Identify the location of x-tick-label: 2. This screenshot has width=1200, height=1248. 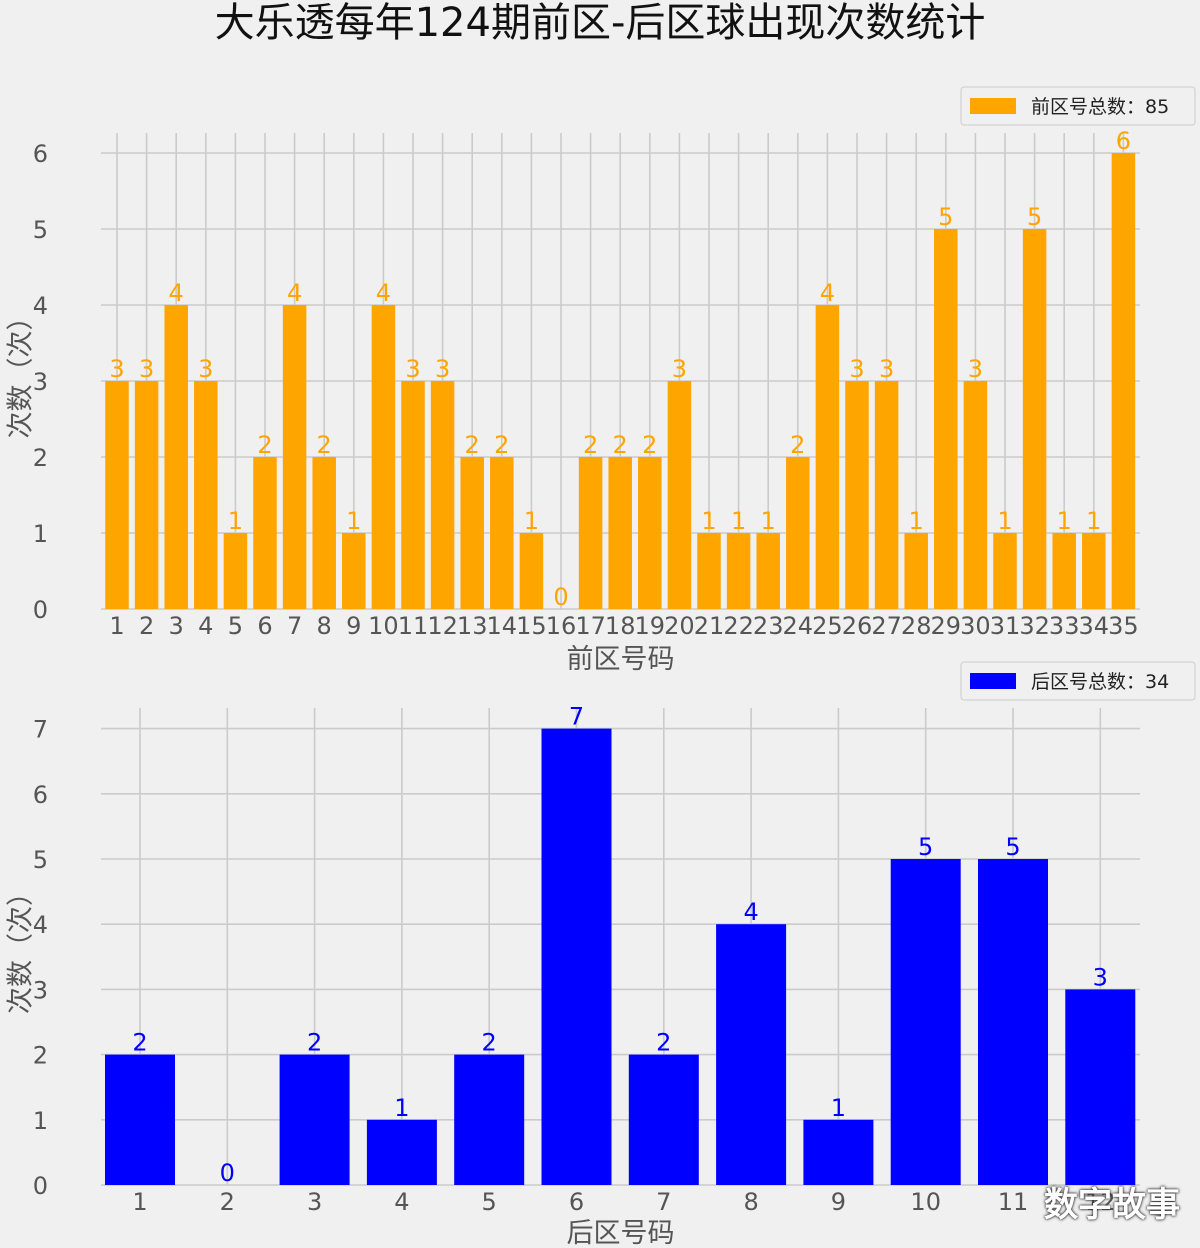
(146, 626).